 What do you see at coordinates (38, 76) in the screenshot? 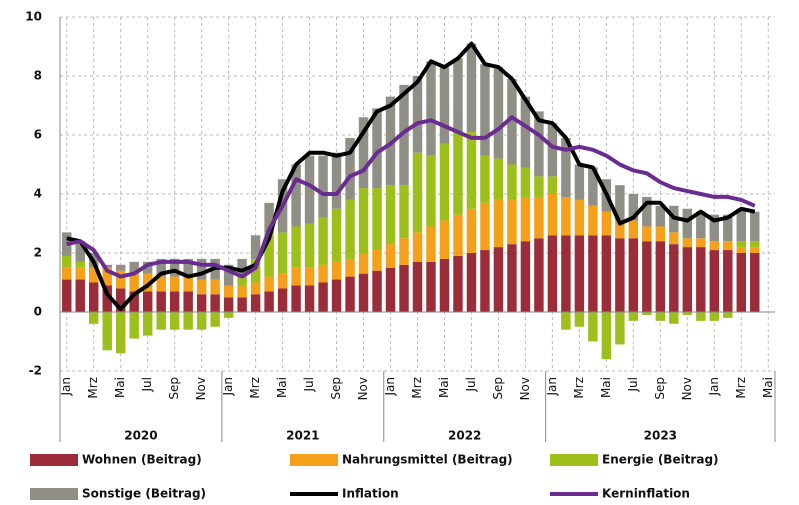
I see `y-tick-label: 8` at bounding box center [38, 76].